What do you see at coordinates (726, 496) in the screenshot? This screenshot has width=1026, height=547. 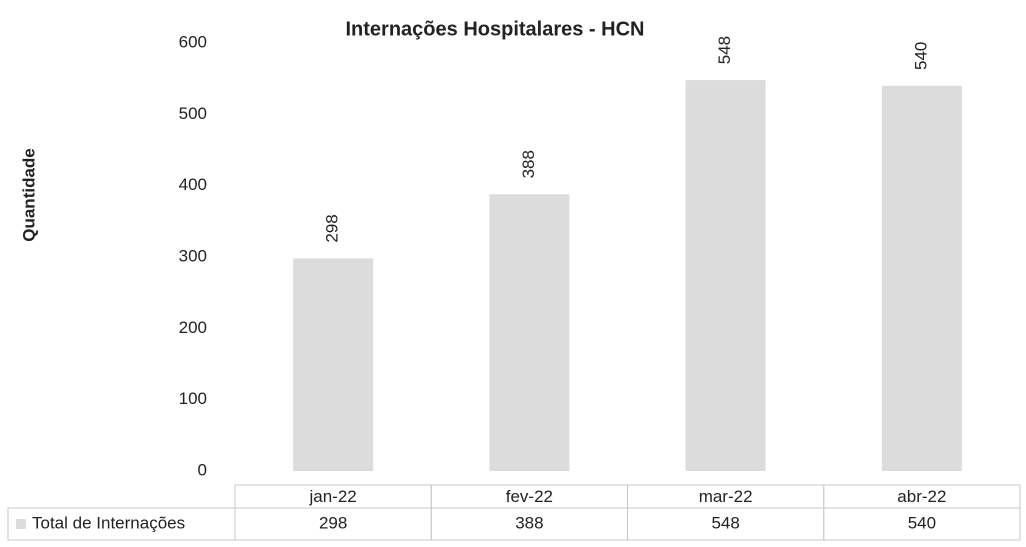 I see `x-tick-label: mar-22` at bounding box center [726, 496].